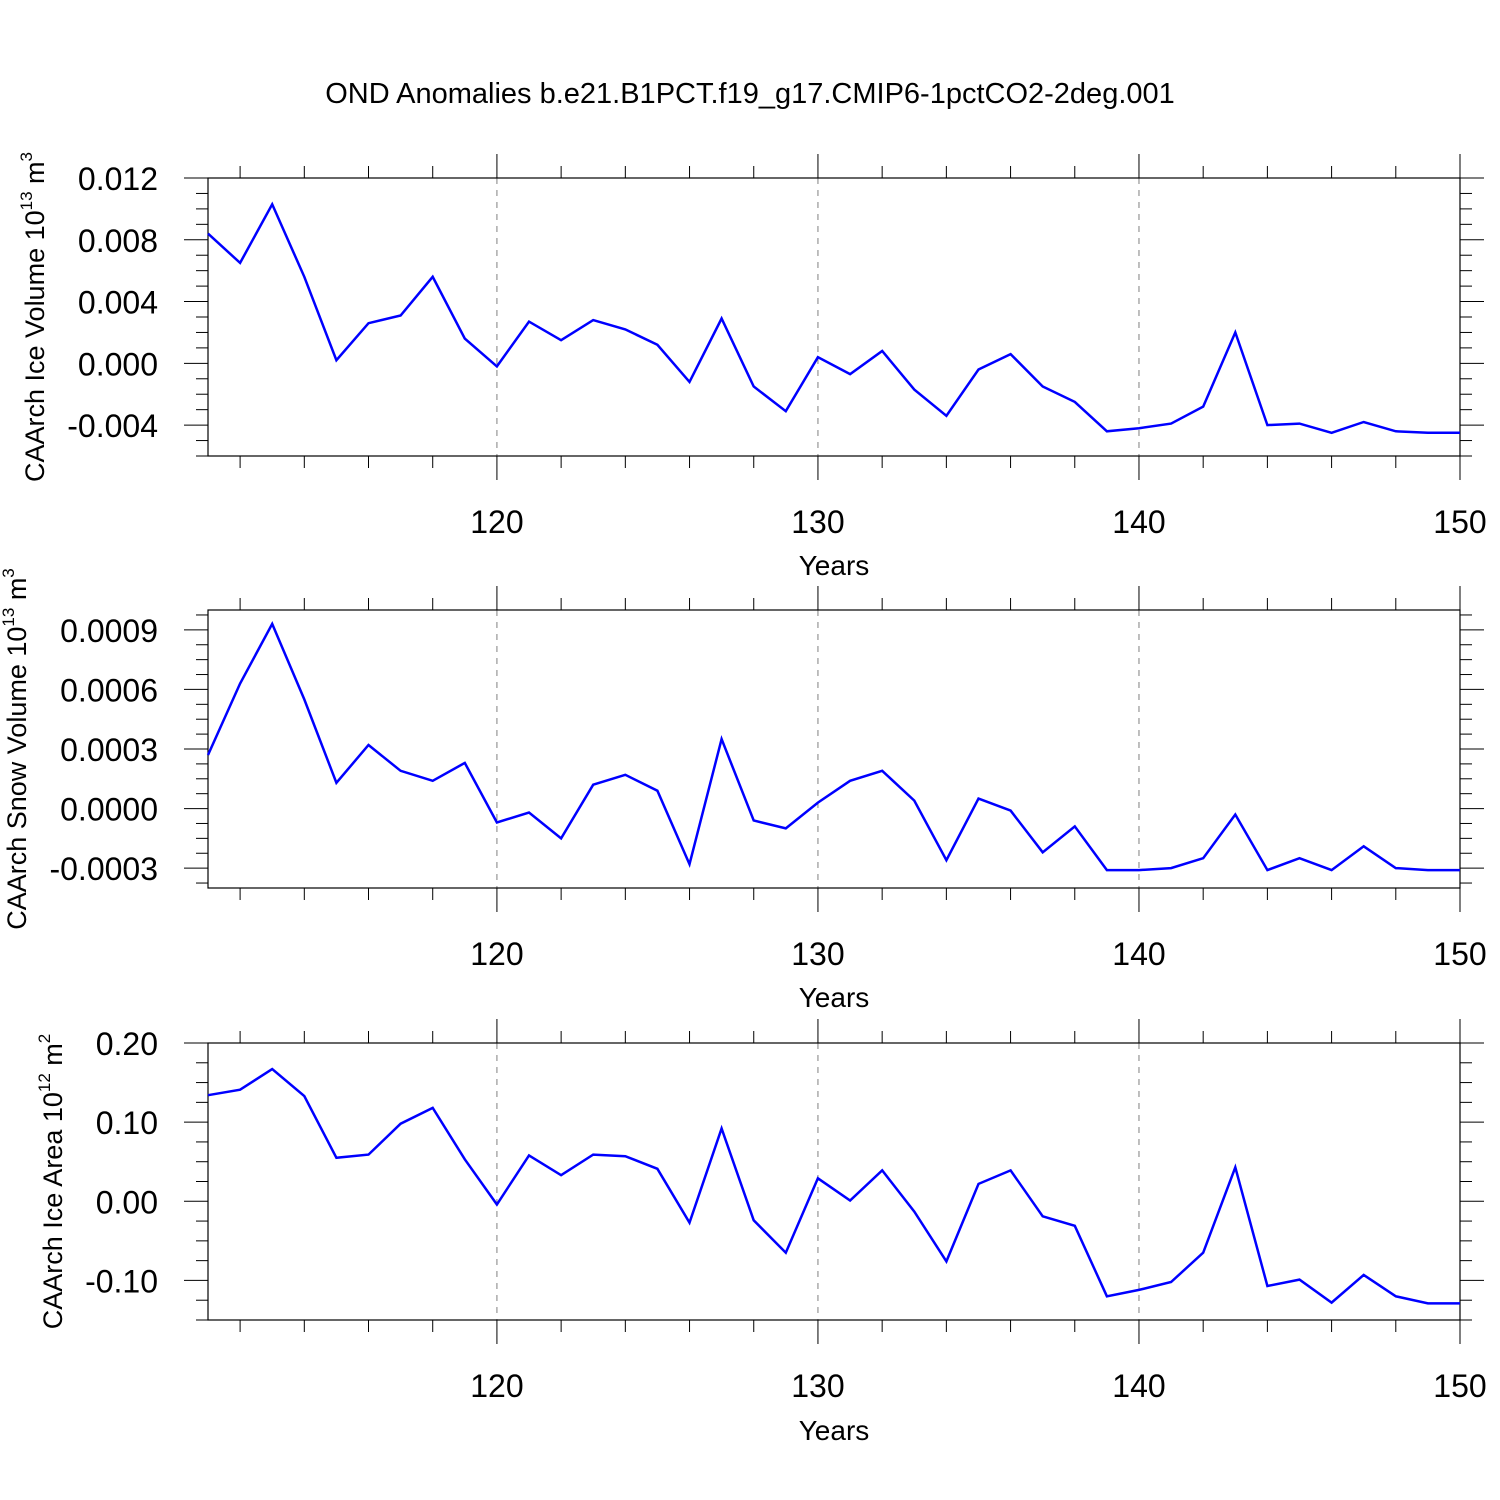 This screenshot has width=1500, height=1500. Describe the element at coordinates (118, 364) in the screenshot. I see `y-tick-label: 0.000` at that location.